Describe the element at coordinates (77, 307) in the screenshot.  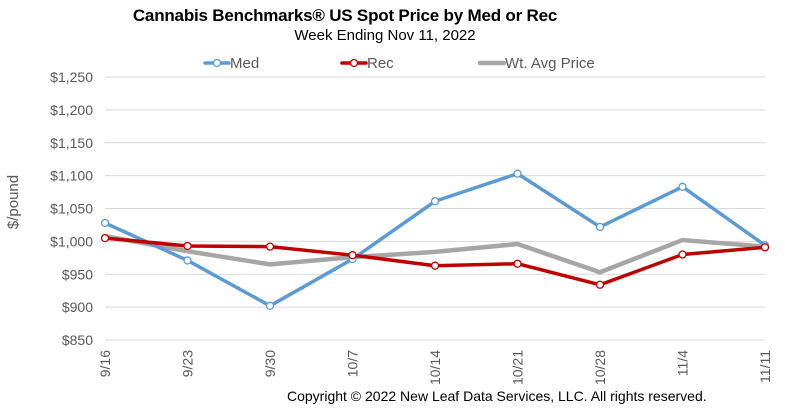
I see `y-tick-label: $900` at that location.